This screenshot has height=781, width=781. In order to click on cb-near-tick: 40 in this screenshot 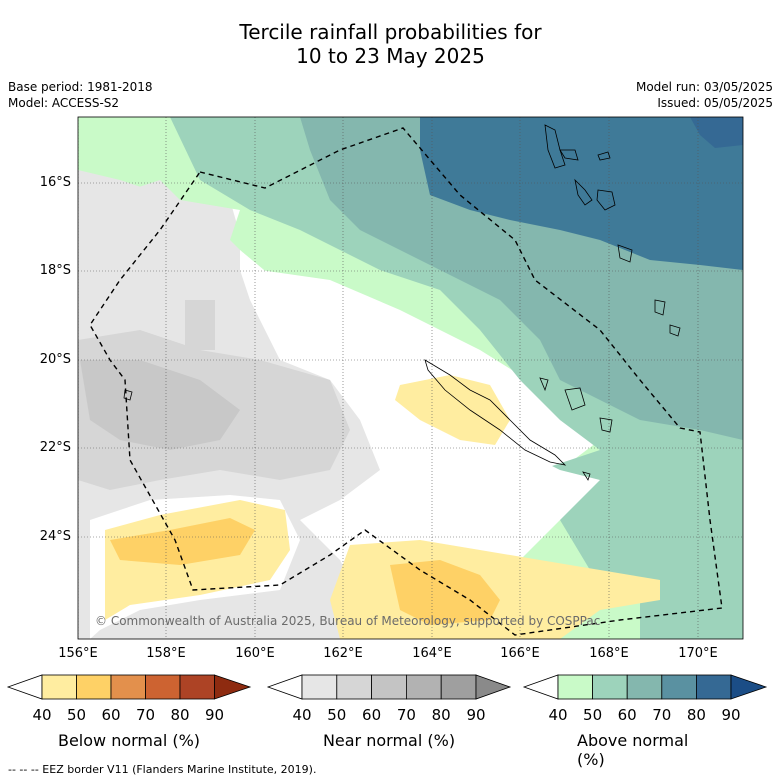, I will do `click(302, 715)`.